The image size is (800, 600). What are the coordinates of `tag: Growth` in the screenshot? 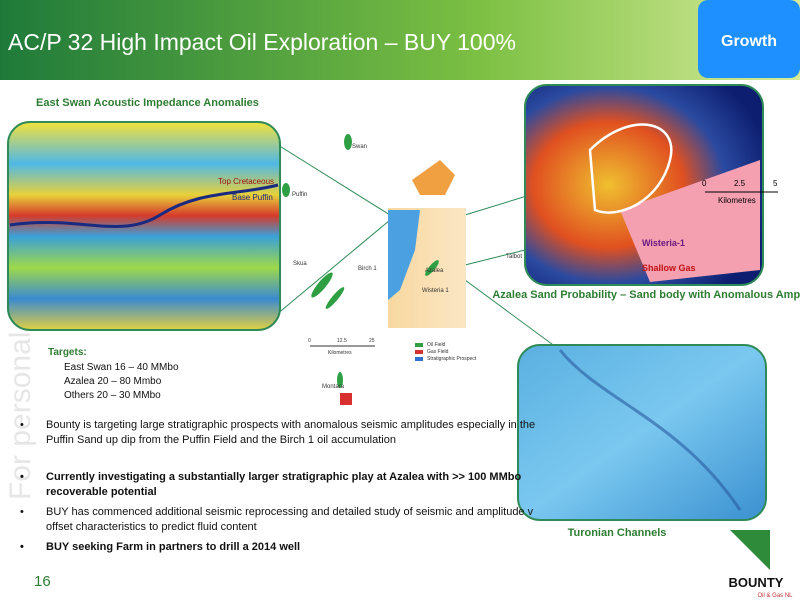 It's located at (749, 41).